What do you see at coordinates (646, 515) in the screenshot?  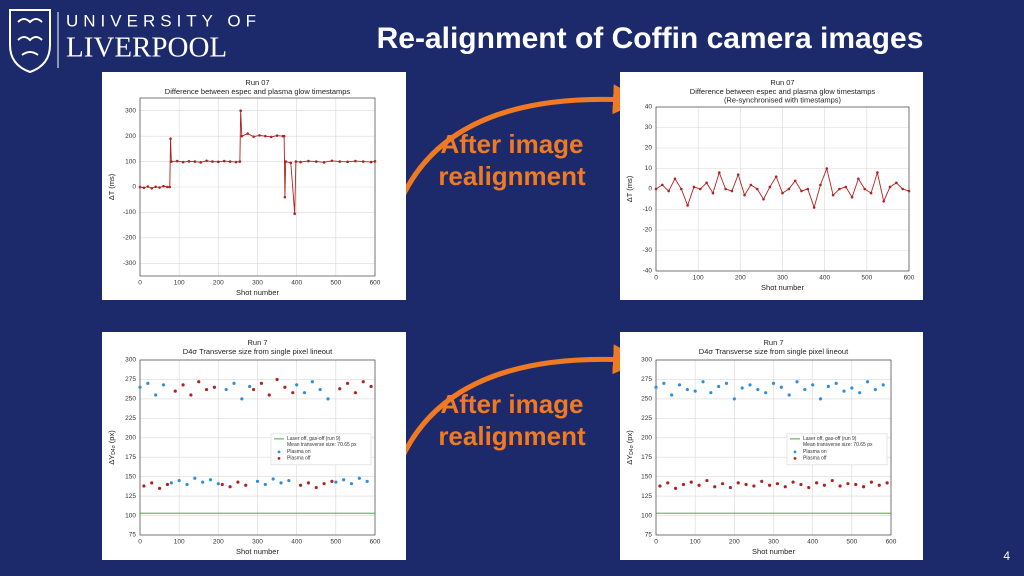 I see `y-tick-label: 100` at bounding box center [646, 515].